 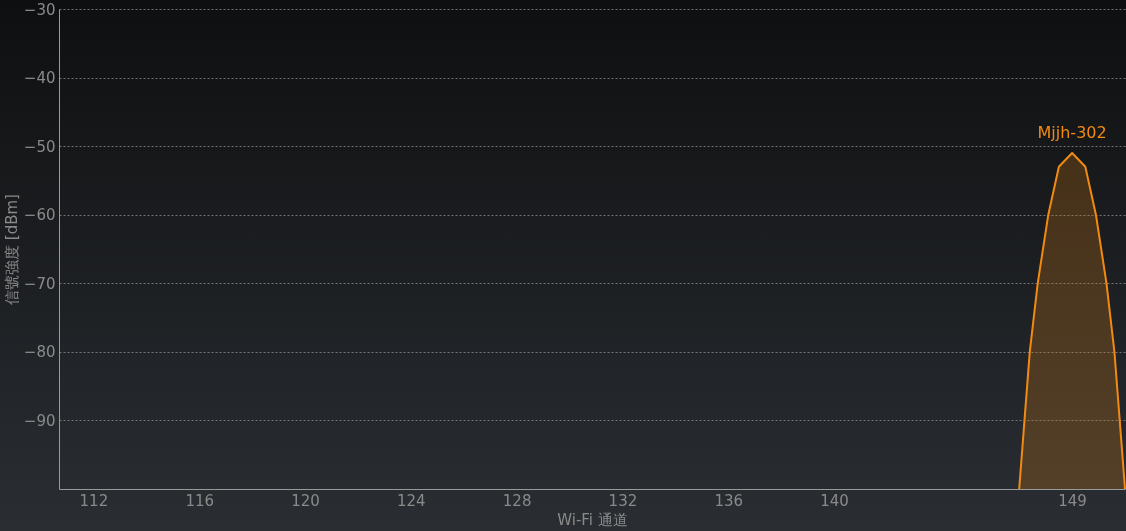 What do you see at coordinates (39, 146) in the screenshot?
I see `y-tick-label: −50` at bounding box center [39, 146].